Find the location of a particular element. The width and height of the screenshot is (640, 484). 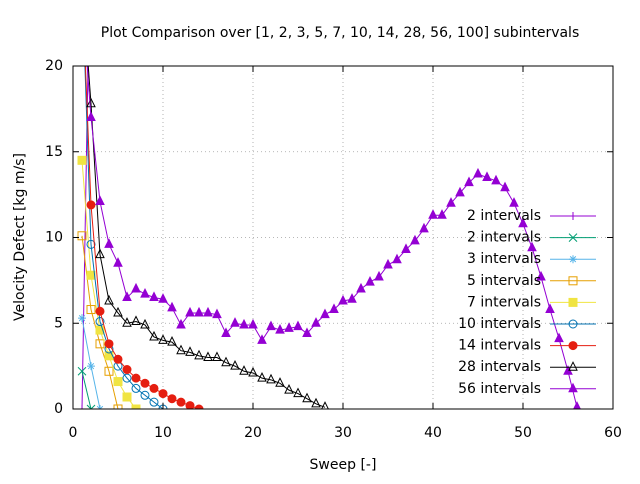

legend-label: 10 intervals is located at coordinates (499, 324).